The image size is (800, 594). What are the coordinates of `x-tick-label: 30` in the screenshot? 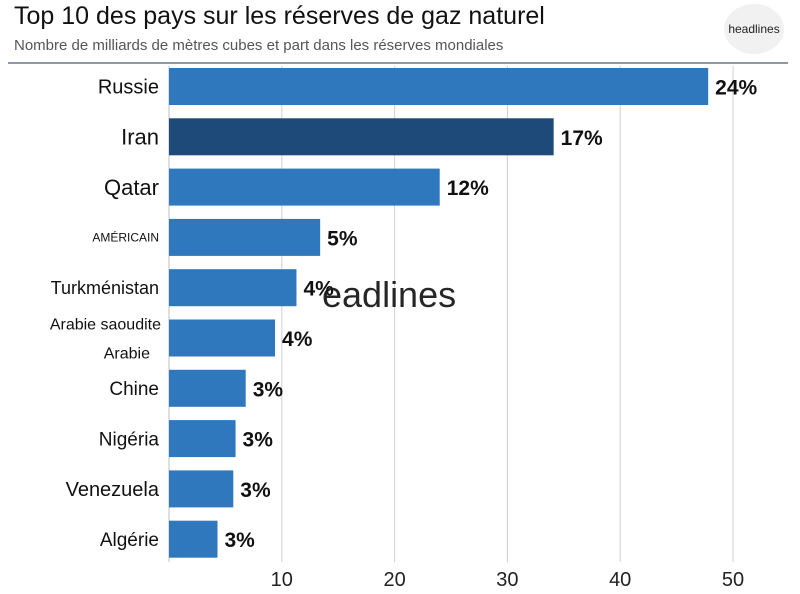 It's located at (507, 580).